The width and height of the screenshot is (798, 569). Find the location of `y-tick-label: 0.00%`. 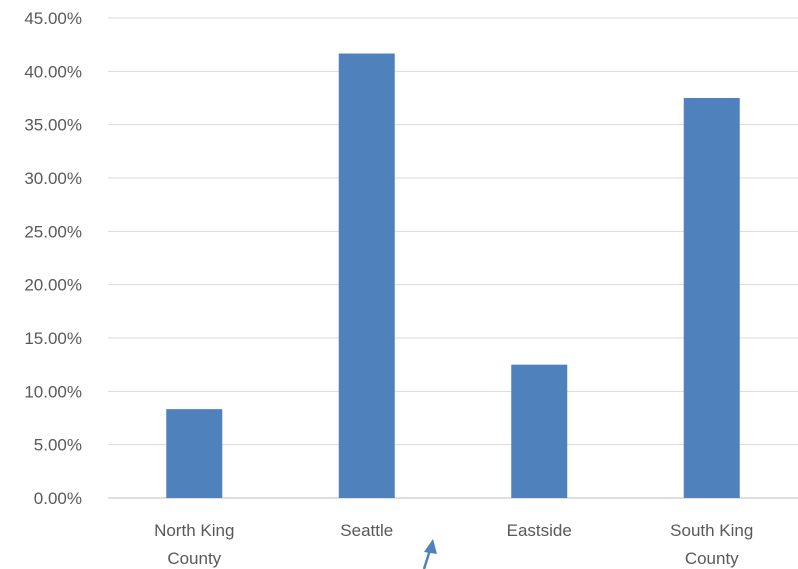

y-tick-label: 0.00% is located at coordinates (58, 498).